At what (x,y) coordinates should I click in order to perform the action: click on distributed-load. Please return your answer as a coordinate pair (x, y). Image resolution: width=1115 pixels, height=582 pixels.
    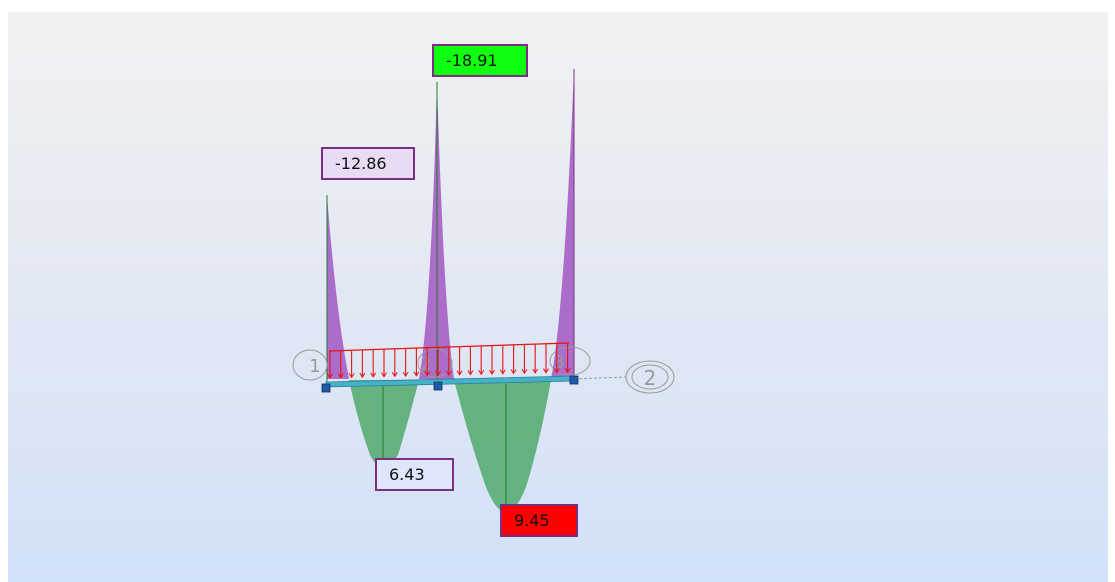
    Looking at the image, I should click on (449, 360).